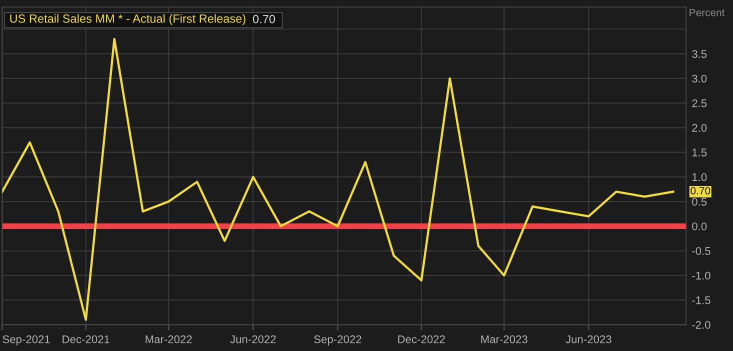  Describe the element at coordinates (699, 202) in the screenshot. I see `y-tick-label: 0.5` at that location.